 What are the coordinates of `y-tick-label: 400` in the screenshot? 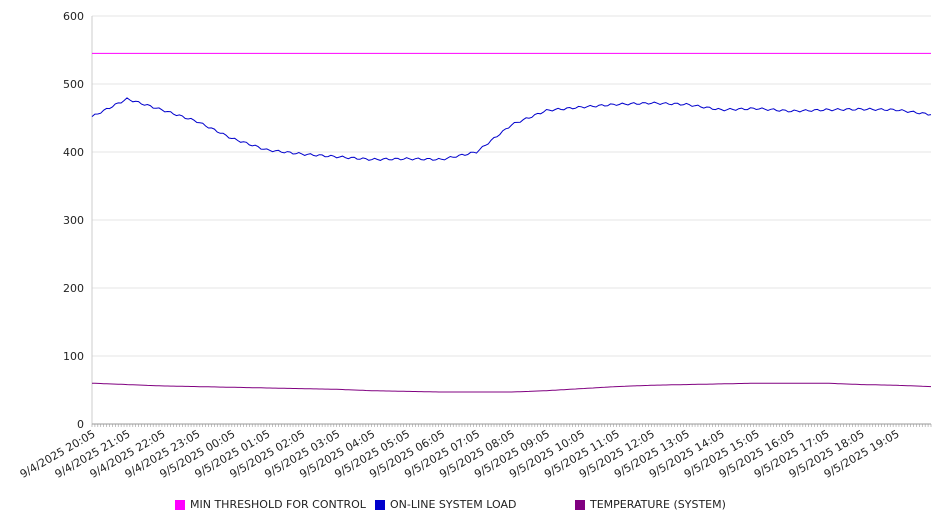 It's located at (73, 152).